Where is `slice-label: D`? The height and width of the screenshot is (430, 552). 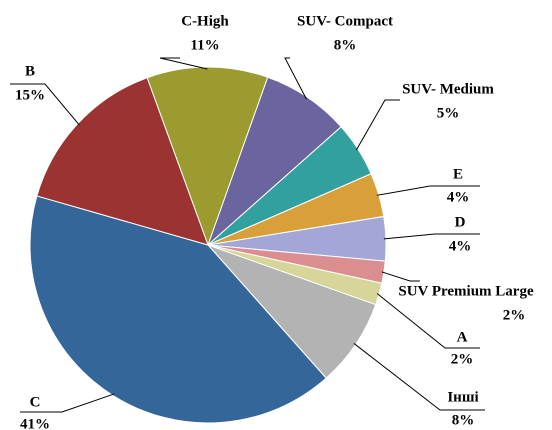 slice-label: D is located at coordinates (460, 222).